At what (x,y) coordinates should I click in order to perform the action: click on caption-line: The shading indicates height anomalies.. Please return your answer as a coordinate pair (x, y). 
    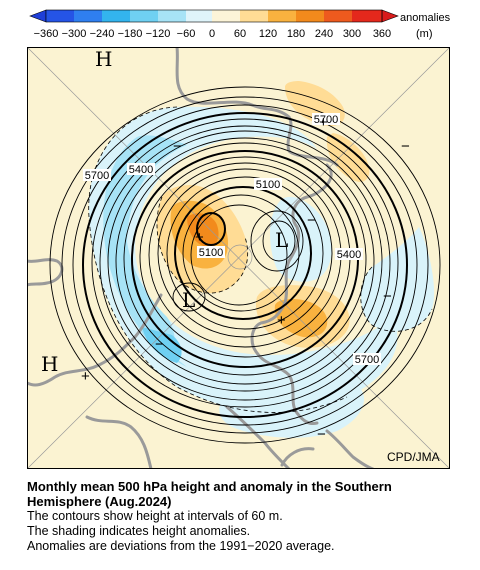
    Looking at the image, I should click on (139, 531).